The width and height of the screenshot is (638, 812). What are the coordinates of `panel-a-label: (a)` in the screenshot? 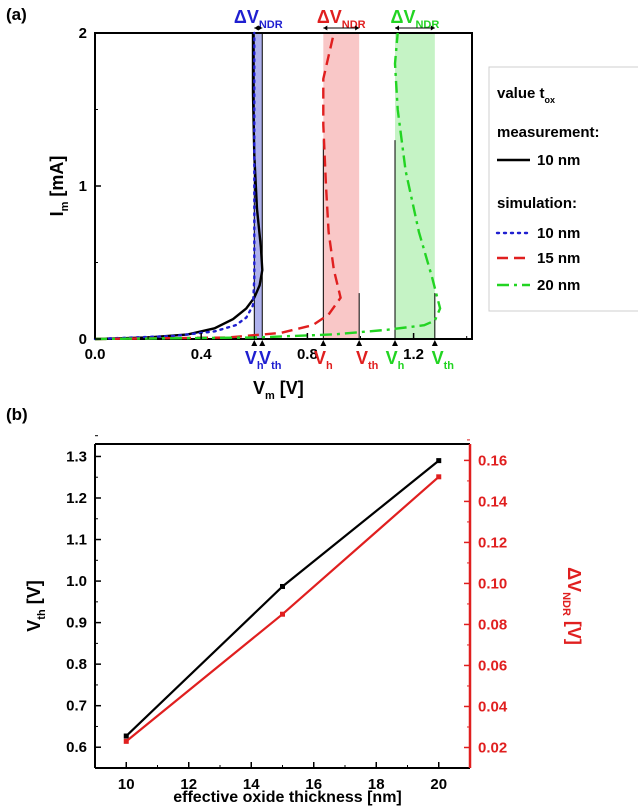 It's located at (16, 14).